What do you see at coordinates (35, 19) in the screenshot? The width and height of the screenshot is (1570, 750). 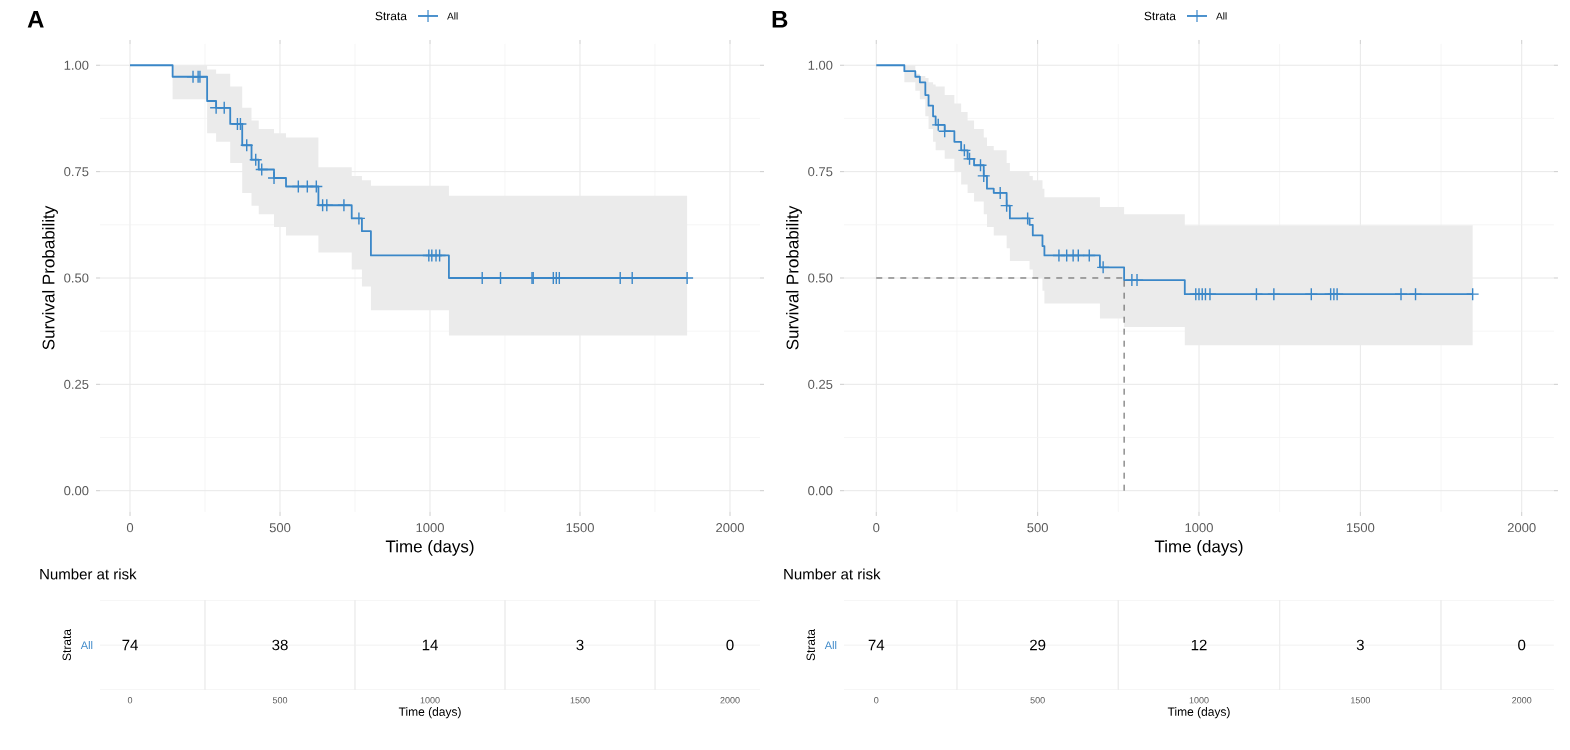 I see `chart-title: A` at bounding box center [35, 19].